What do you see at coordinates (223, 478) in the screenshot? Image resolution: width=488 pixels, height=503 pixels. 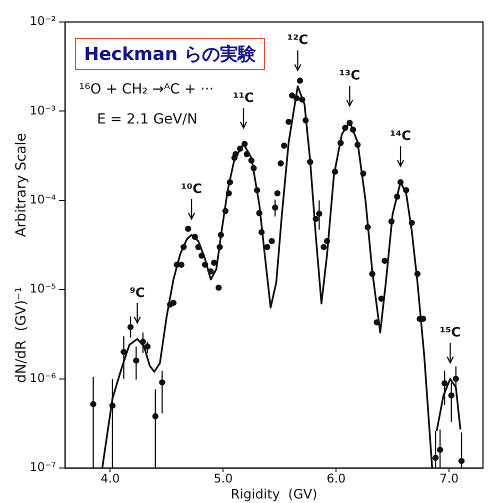 I see `x-tick-label: 5.0` at bounding box center [223, 478].